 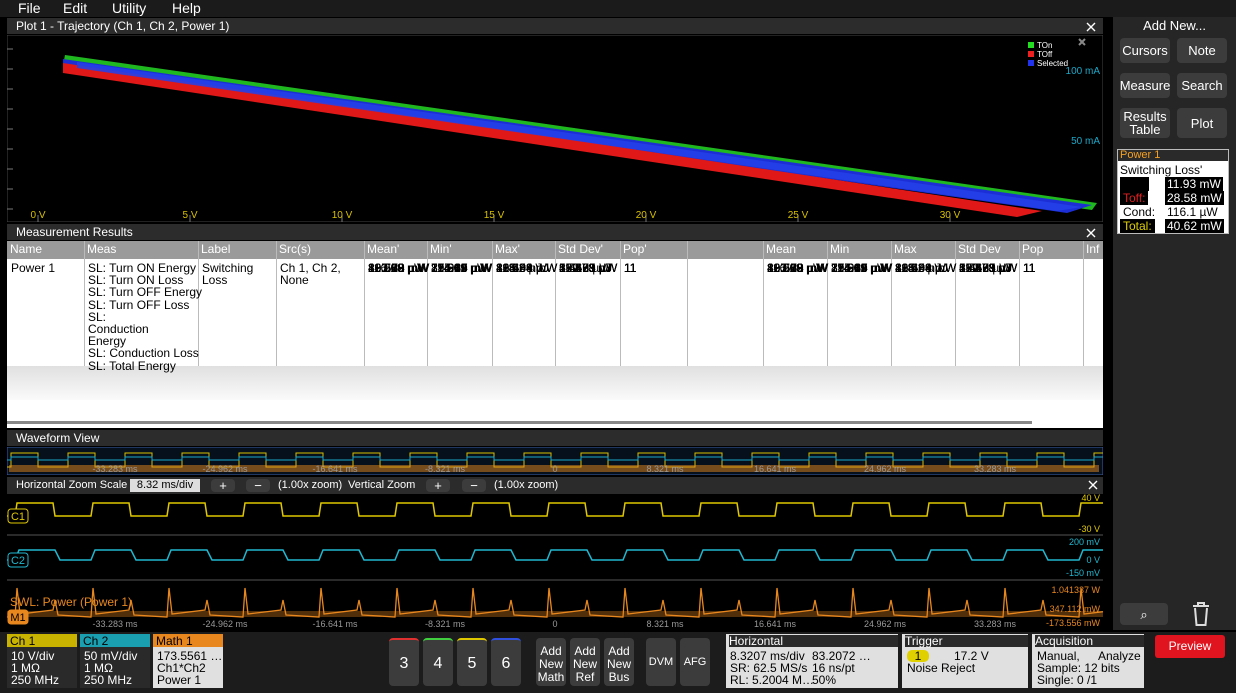 I want to click on channel-button: 3, so click(x=404, y=662).